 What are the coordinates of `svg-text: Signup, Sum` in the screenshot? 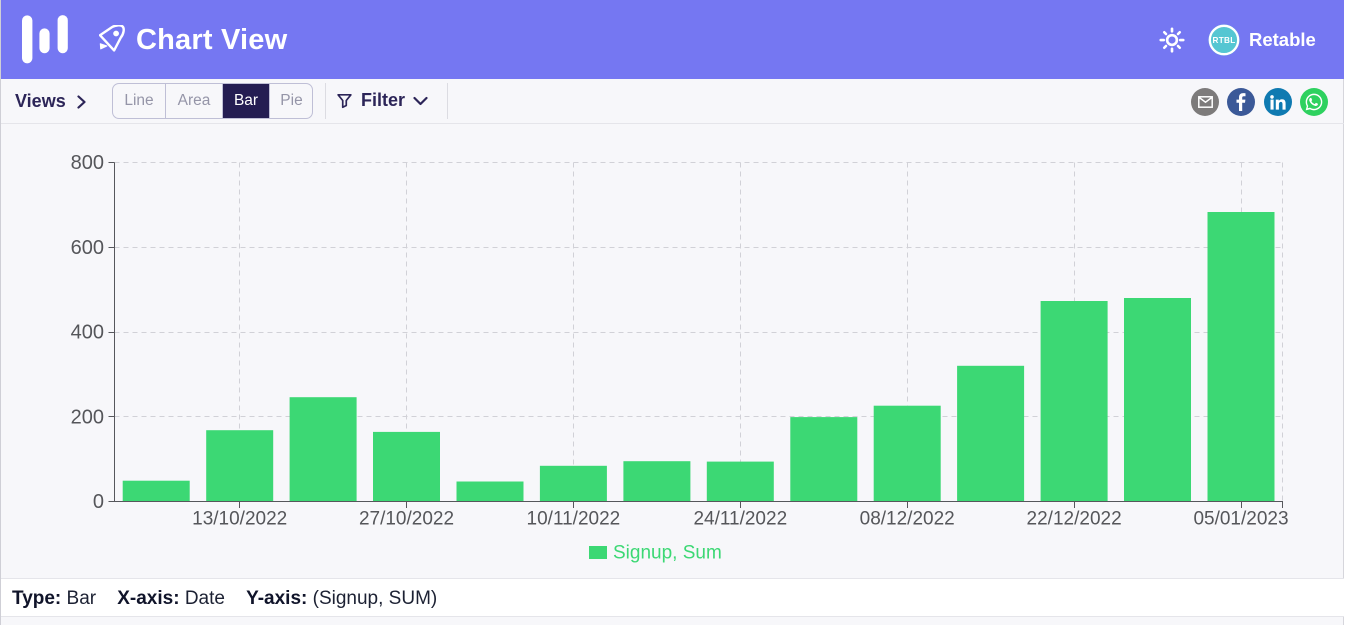 It's located at (667, 553).